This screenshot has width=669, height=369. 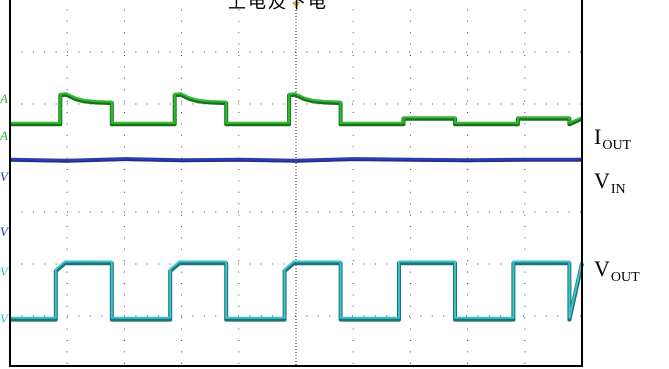 What do you see at coordinates (618, 189) in the screenshot?
I see `label-v-in-sub: IN` at bounding box center [618, 189].